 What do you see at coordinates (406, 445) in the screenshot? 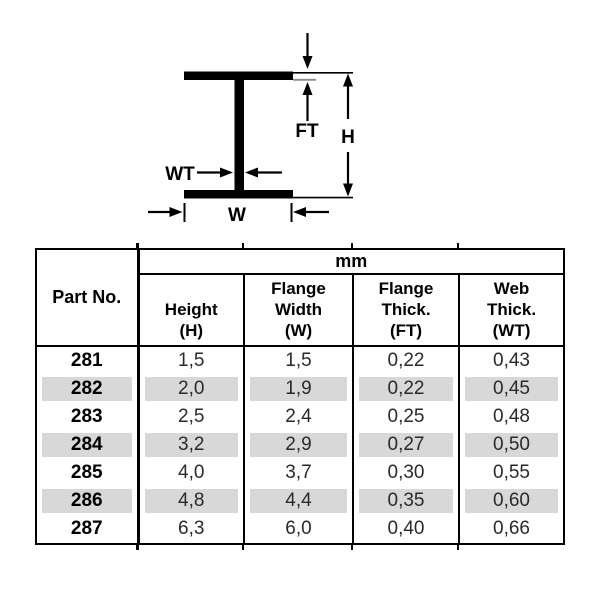
I see `flange-thick-value: 0,27` at bounding box center [406, 445].